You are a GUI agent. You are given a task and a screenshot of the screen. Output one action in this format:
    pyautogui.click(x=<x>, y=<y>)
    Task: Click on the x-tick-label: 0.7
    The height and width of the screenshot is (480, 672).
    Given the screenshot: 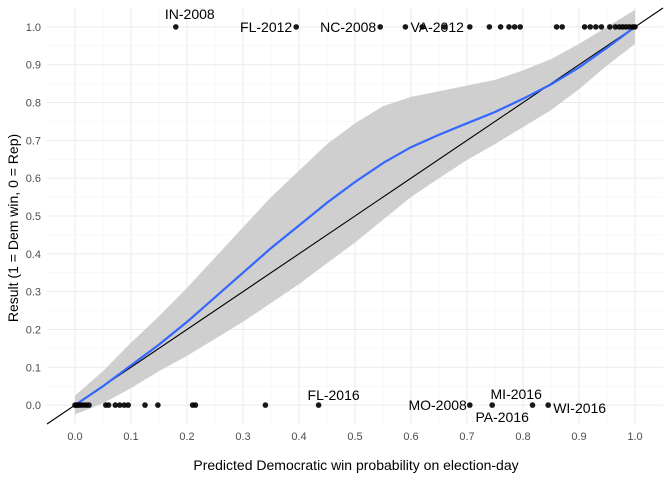 What is the action you would take?
    pyautogui.click(x=466, y=437)
    